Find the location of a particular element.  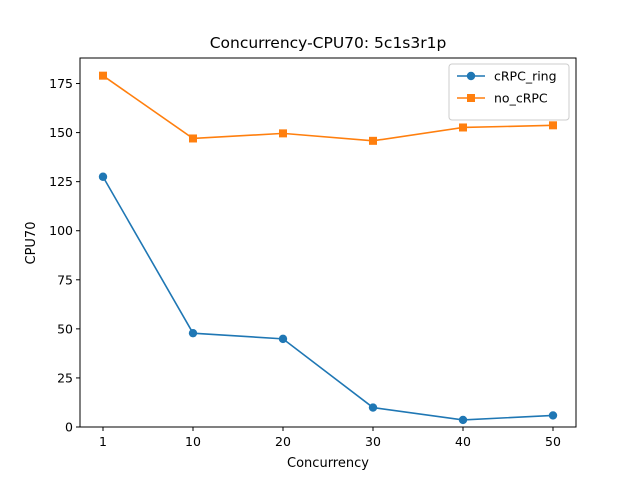

y-tick-label: 150 is located at coordinates (61, 132).